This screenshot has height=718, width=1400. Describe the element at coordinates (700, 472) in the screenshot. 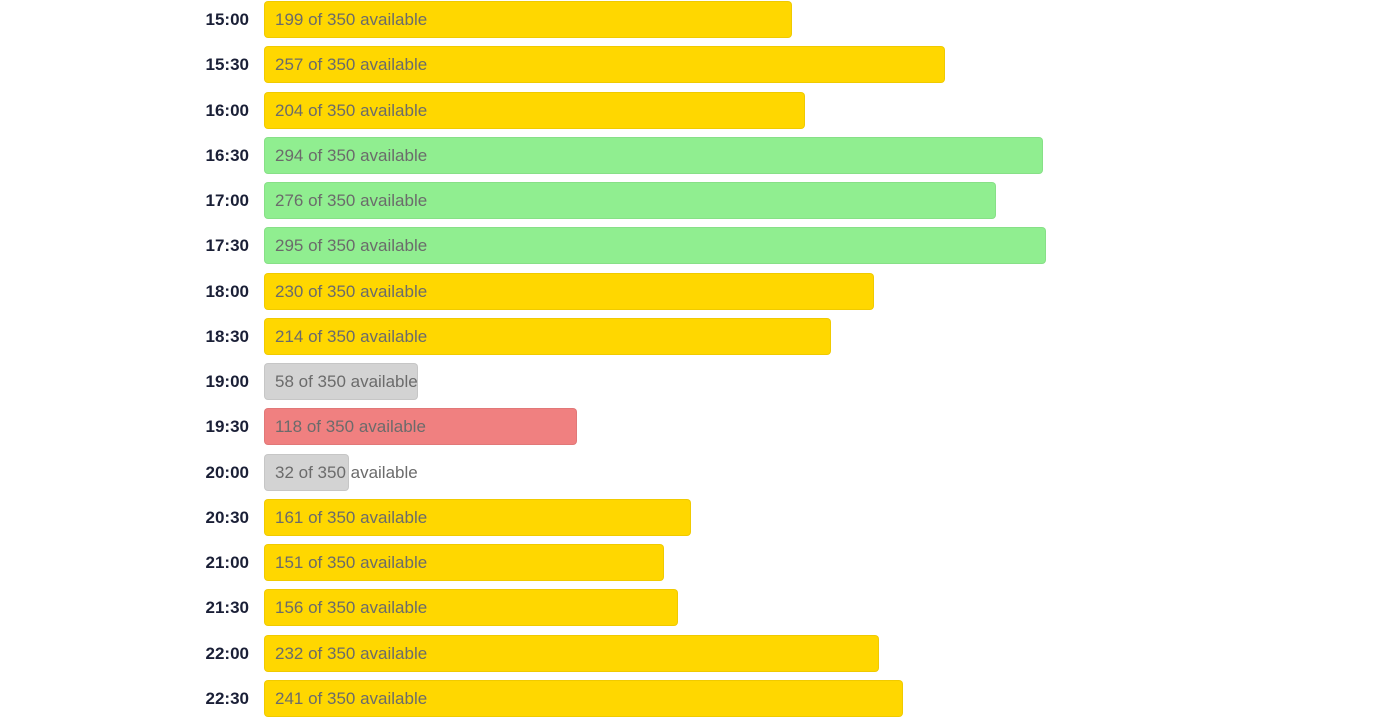

I see `timeslot-row: 20:00 32 of 350 available` at that location.